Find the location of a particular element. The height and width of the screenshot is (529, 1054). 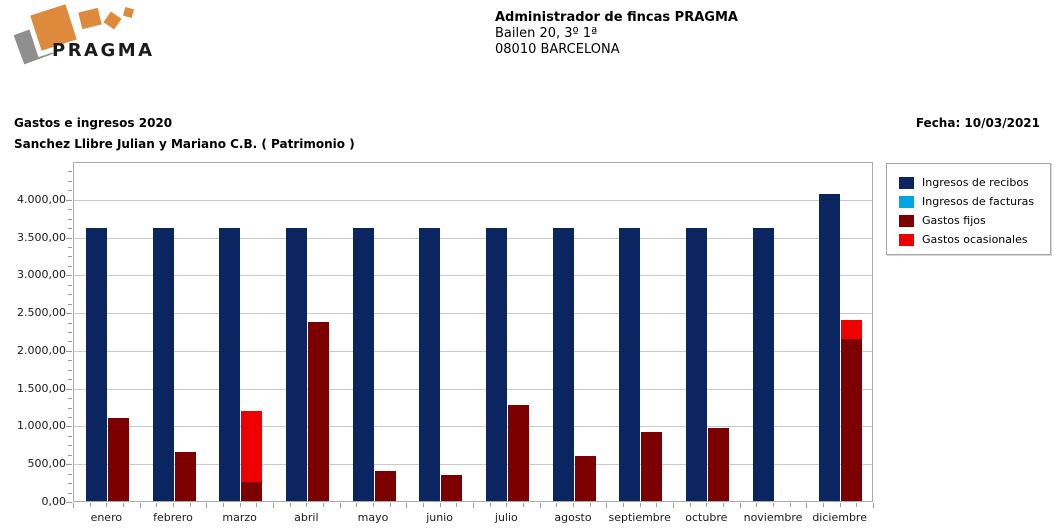

legend-label: Gastos ocasionales is located at coordinates (975, 239).